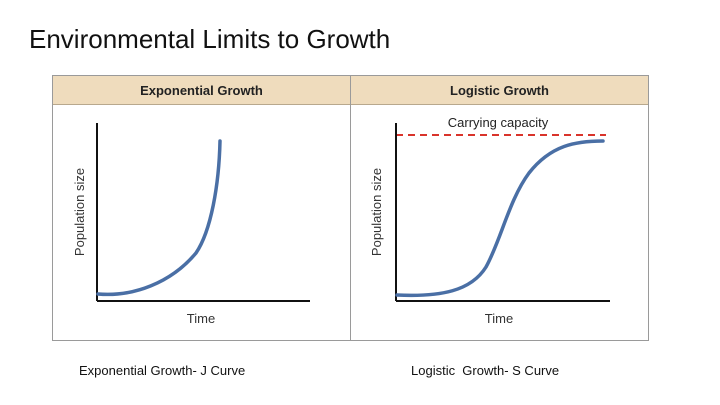 The image size is (720, 405). I want to click on j-curve-caption: Exponential Growth- J Curve, so click(162, 370).